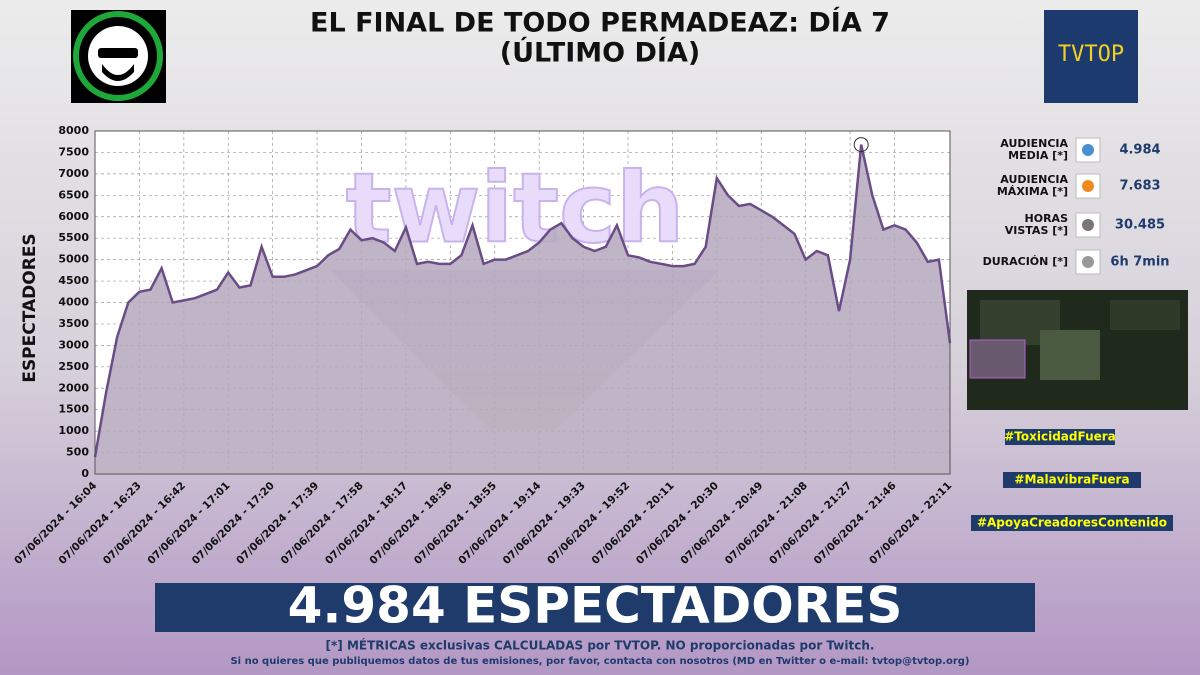  I want to click on y-tick-label: 2000, so click(73, 387).